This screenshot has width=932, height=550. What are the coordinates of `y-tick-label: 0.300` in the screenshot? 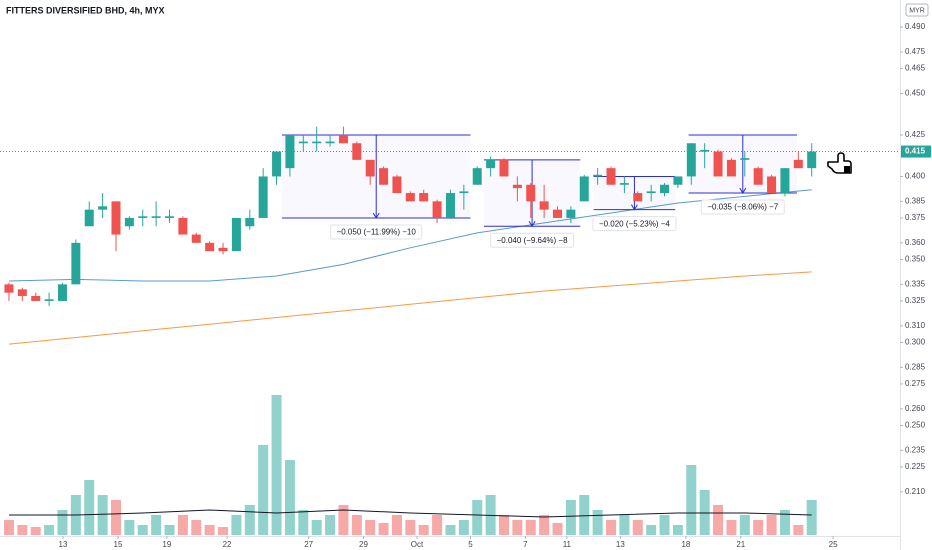 It's located at (915, 342).